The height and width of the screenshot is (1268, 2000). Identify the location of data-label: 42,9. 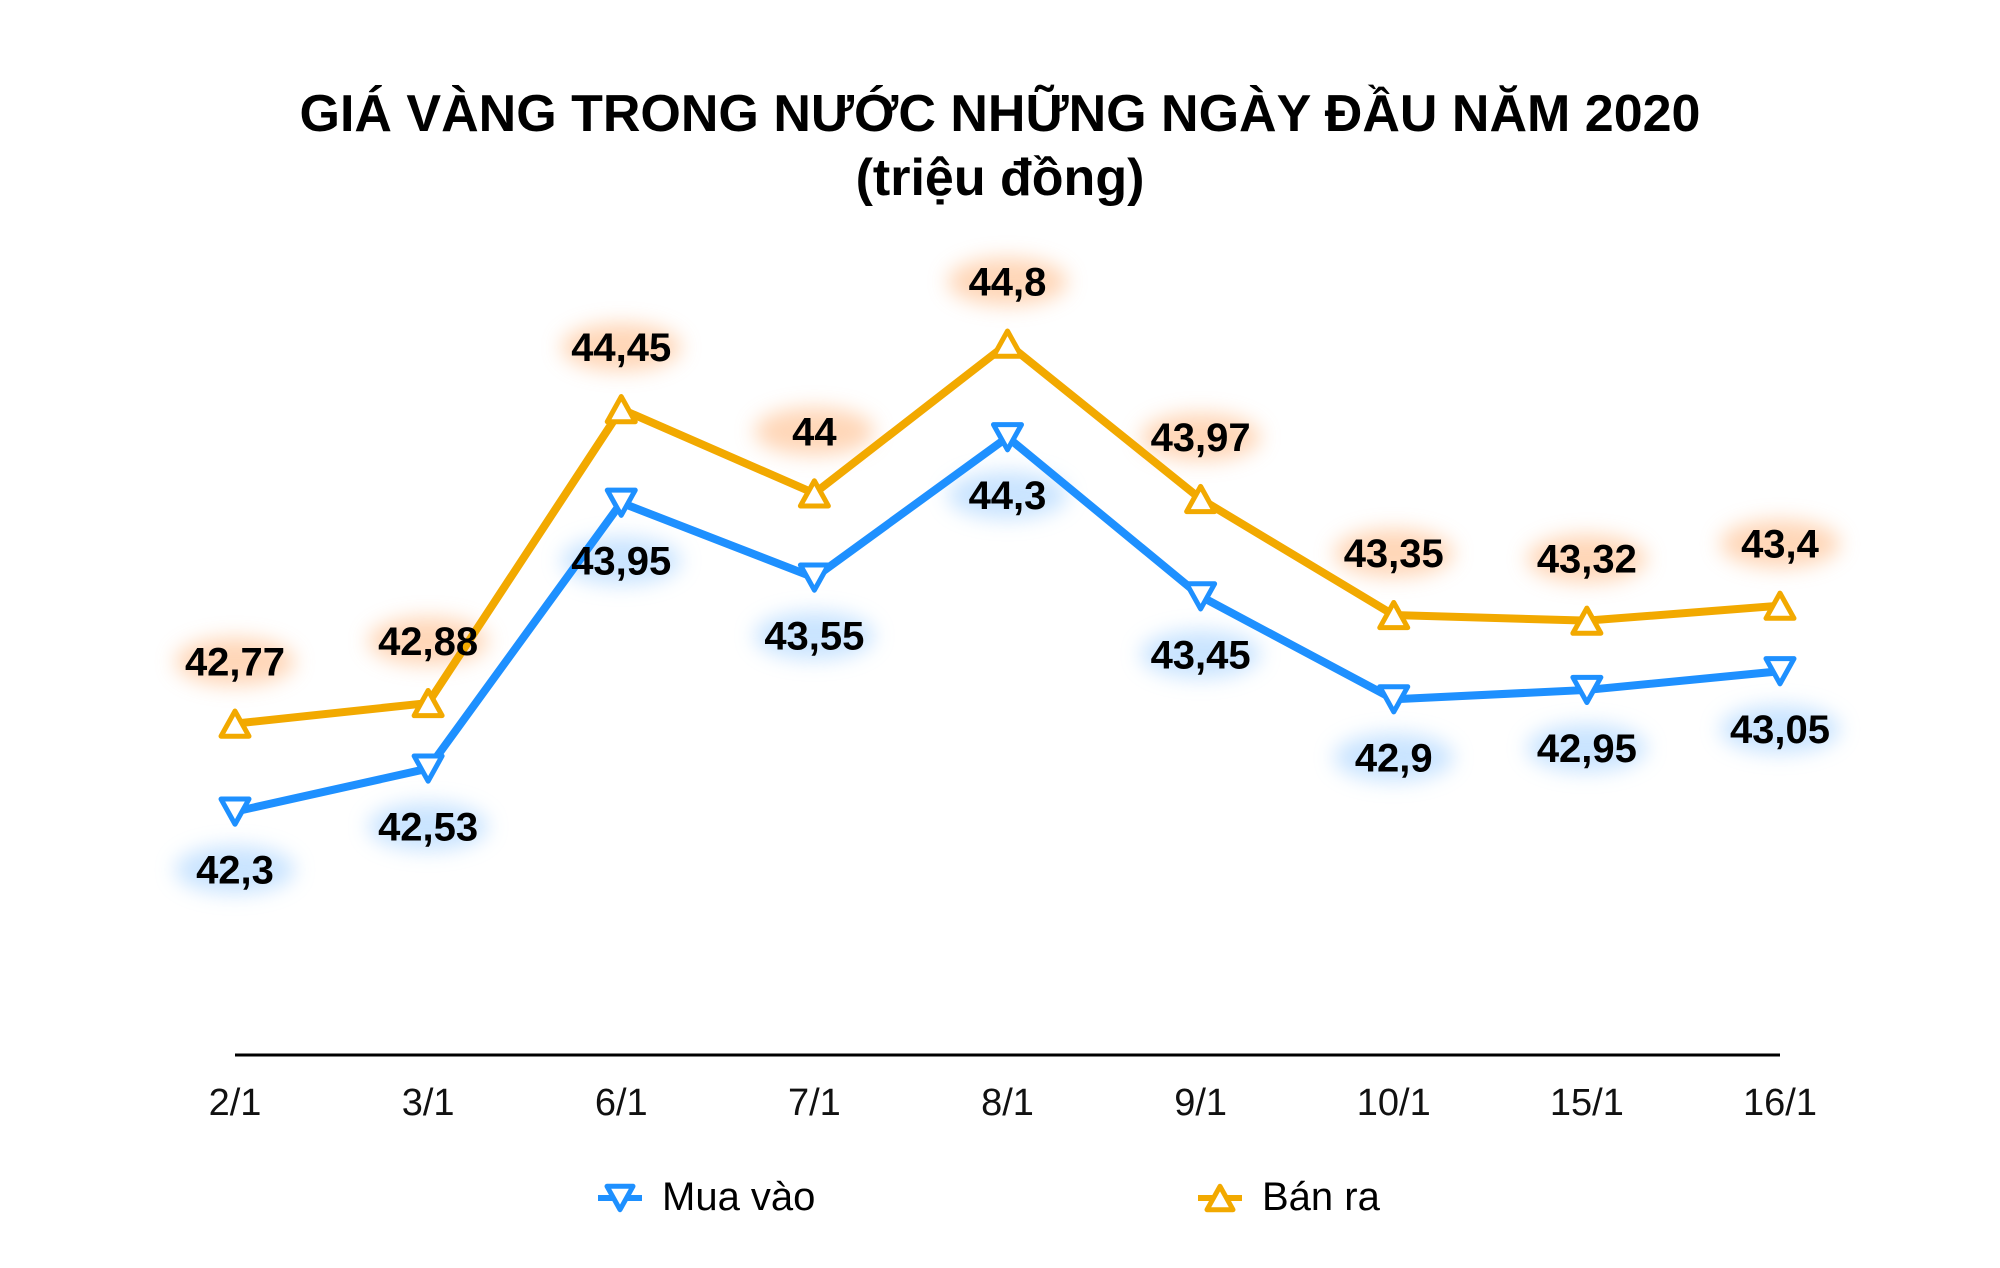
(1394, 758).